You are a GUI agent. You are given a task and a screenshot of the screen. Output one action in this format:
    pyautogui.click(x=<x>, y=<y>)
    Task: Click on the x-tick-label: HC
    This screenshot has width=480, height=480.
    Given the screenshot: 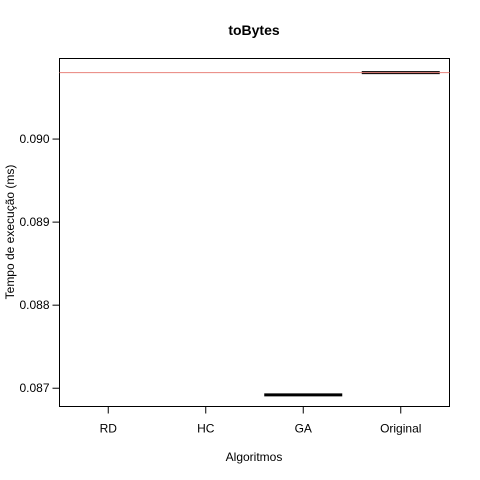 What is the action you would take?
    pyautogui.click(x=206, y=429)
    